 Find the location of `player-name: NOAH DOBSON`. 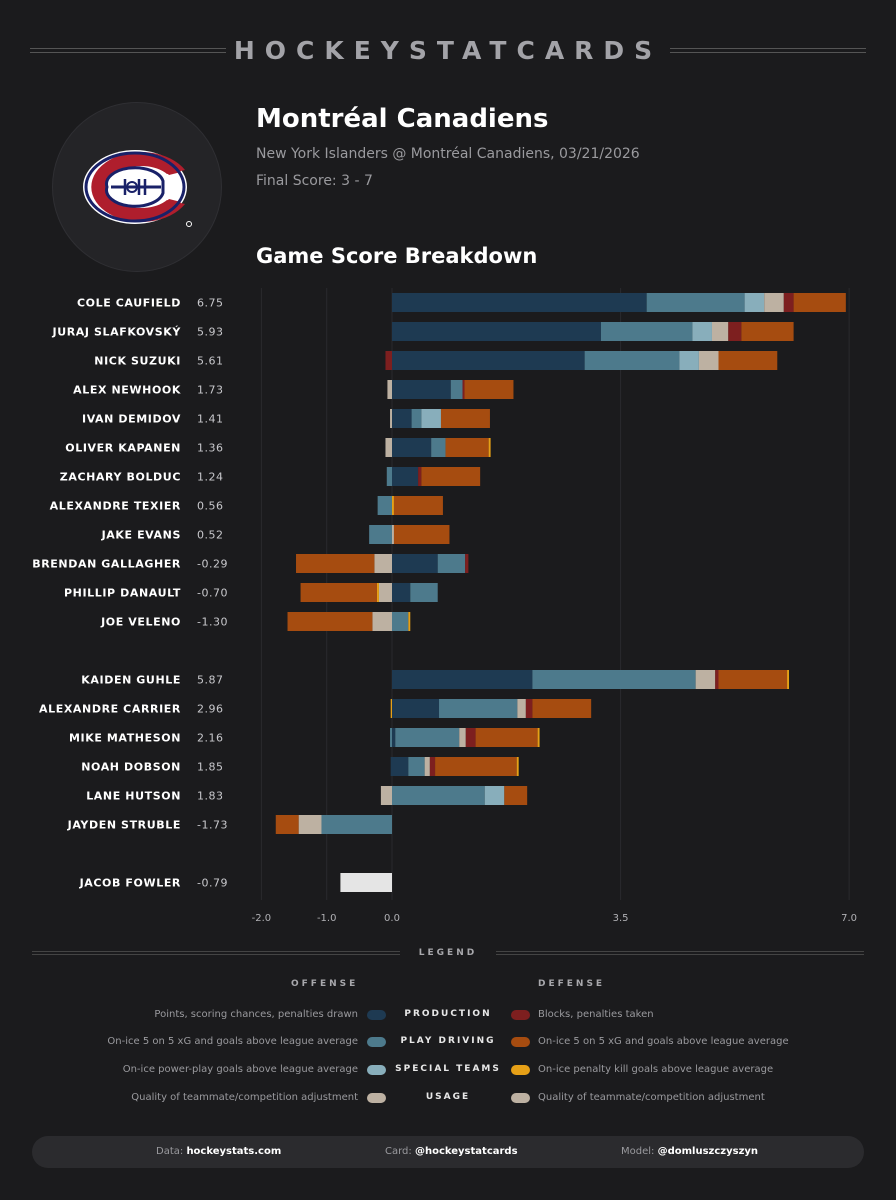

player-name: NOAH DOBSON is located at coordinates (131, 767).